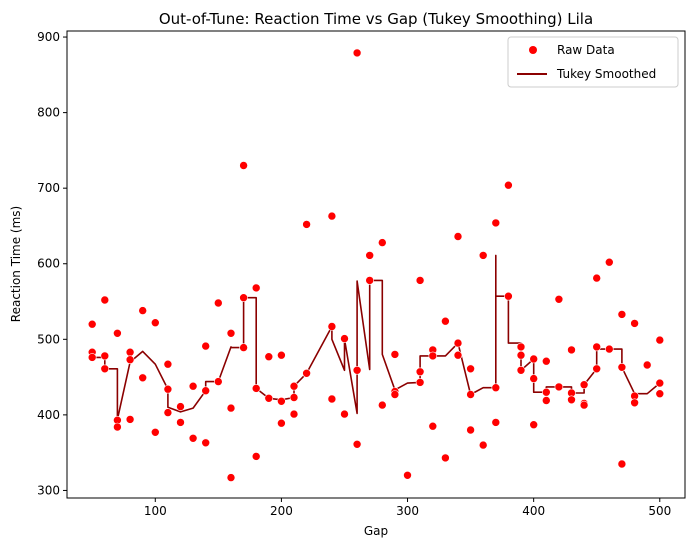 This screenshot has width=695, height=547. I want to click on y-axis-label: Reaction Time (ms), so click(16, 264).